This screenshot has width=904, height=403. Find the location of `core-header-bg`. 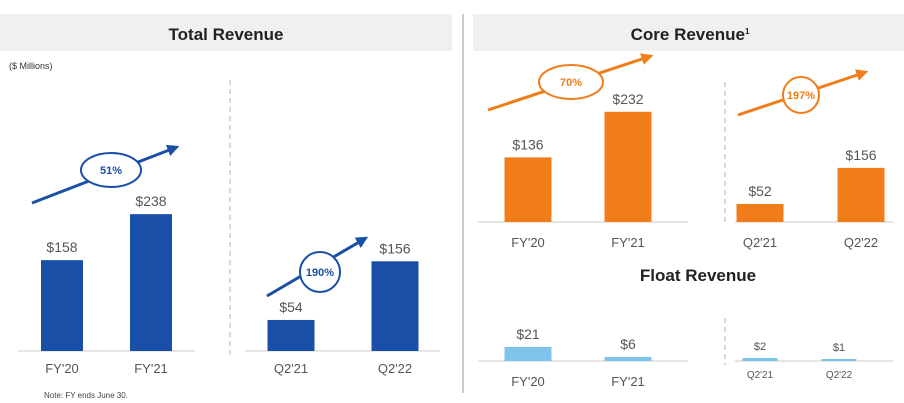

core-header-bg is located at coordinates (688, 32).